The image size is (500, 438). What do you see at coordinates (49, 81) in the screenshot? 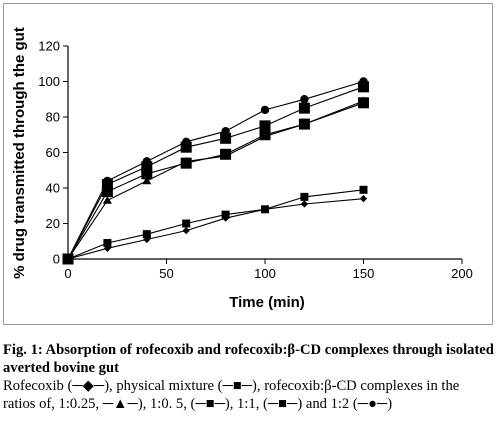
I see `y-tick-label: 100` at bounding box center [49, 81].